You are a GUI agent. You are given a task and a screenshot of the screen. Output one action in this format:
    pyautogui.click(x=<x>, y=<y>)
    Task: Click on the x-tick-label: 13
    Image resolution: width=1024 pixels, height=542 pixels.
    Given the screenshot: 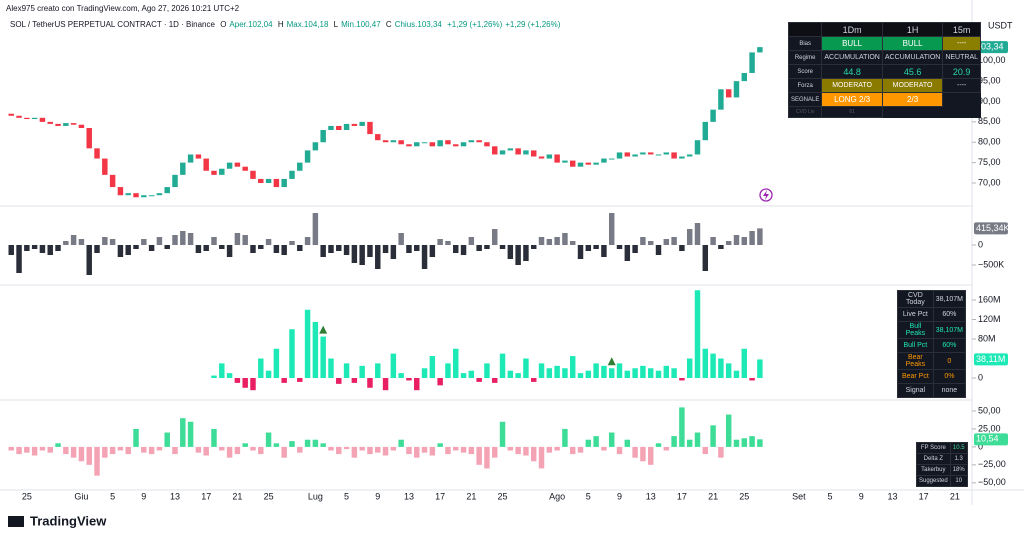 What is the action you would take?
    pyautogui.click(x=892, y=496)
    